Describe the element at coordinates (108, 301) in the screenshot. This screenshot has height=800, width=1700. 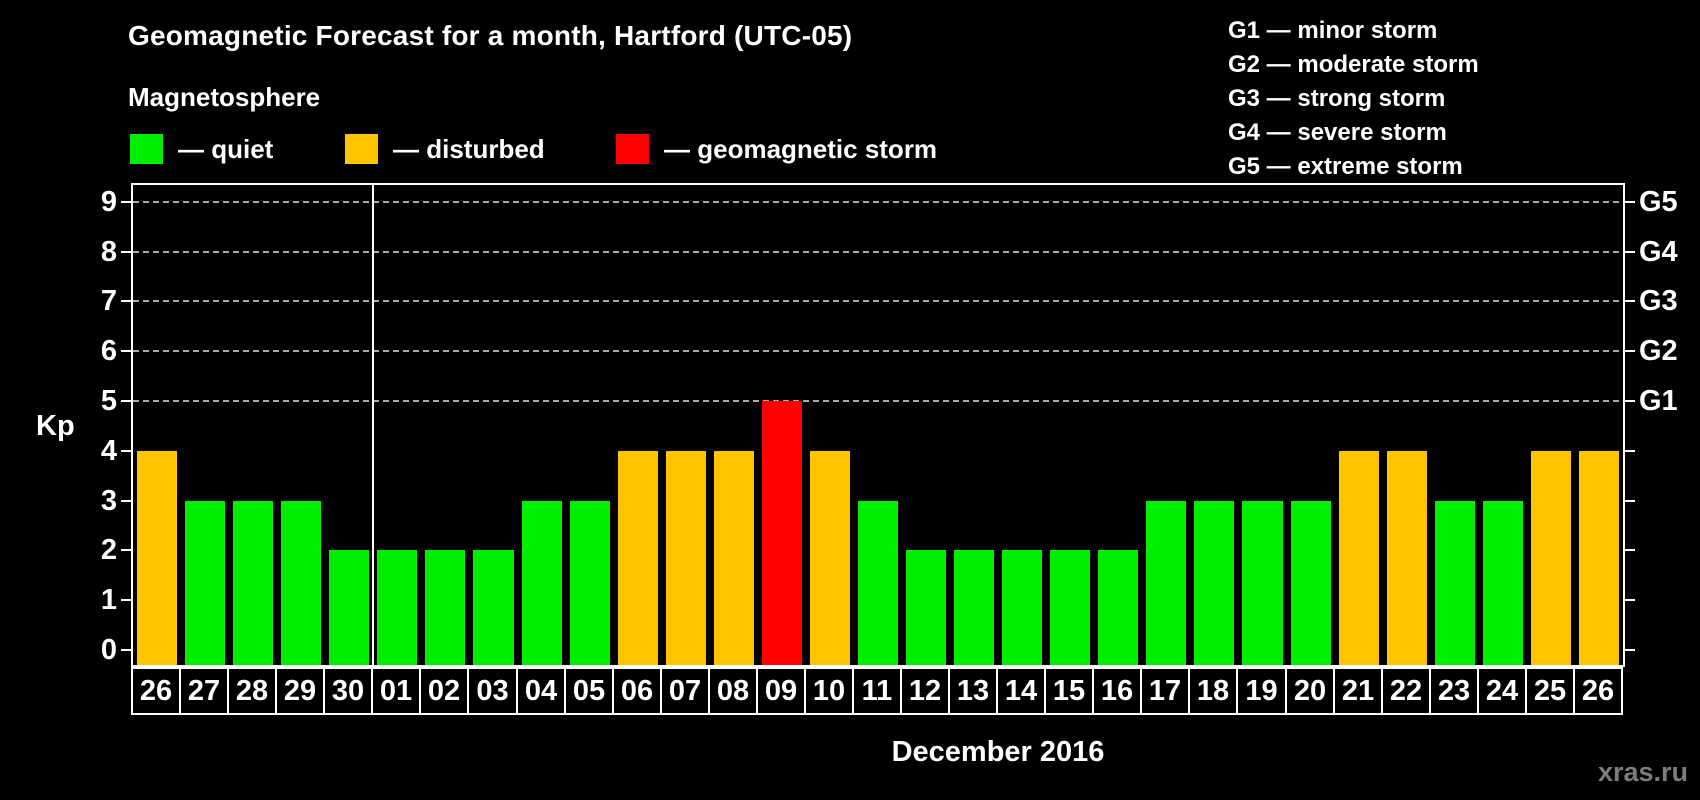
I see `y-tick-label-7: 7` at that location.